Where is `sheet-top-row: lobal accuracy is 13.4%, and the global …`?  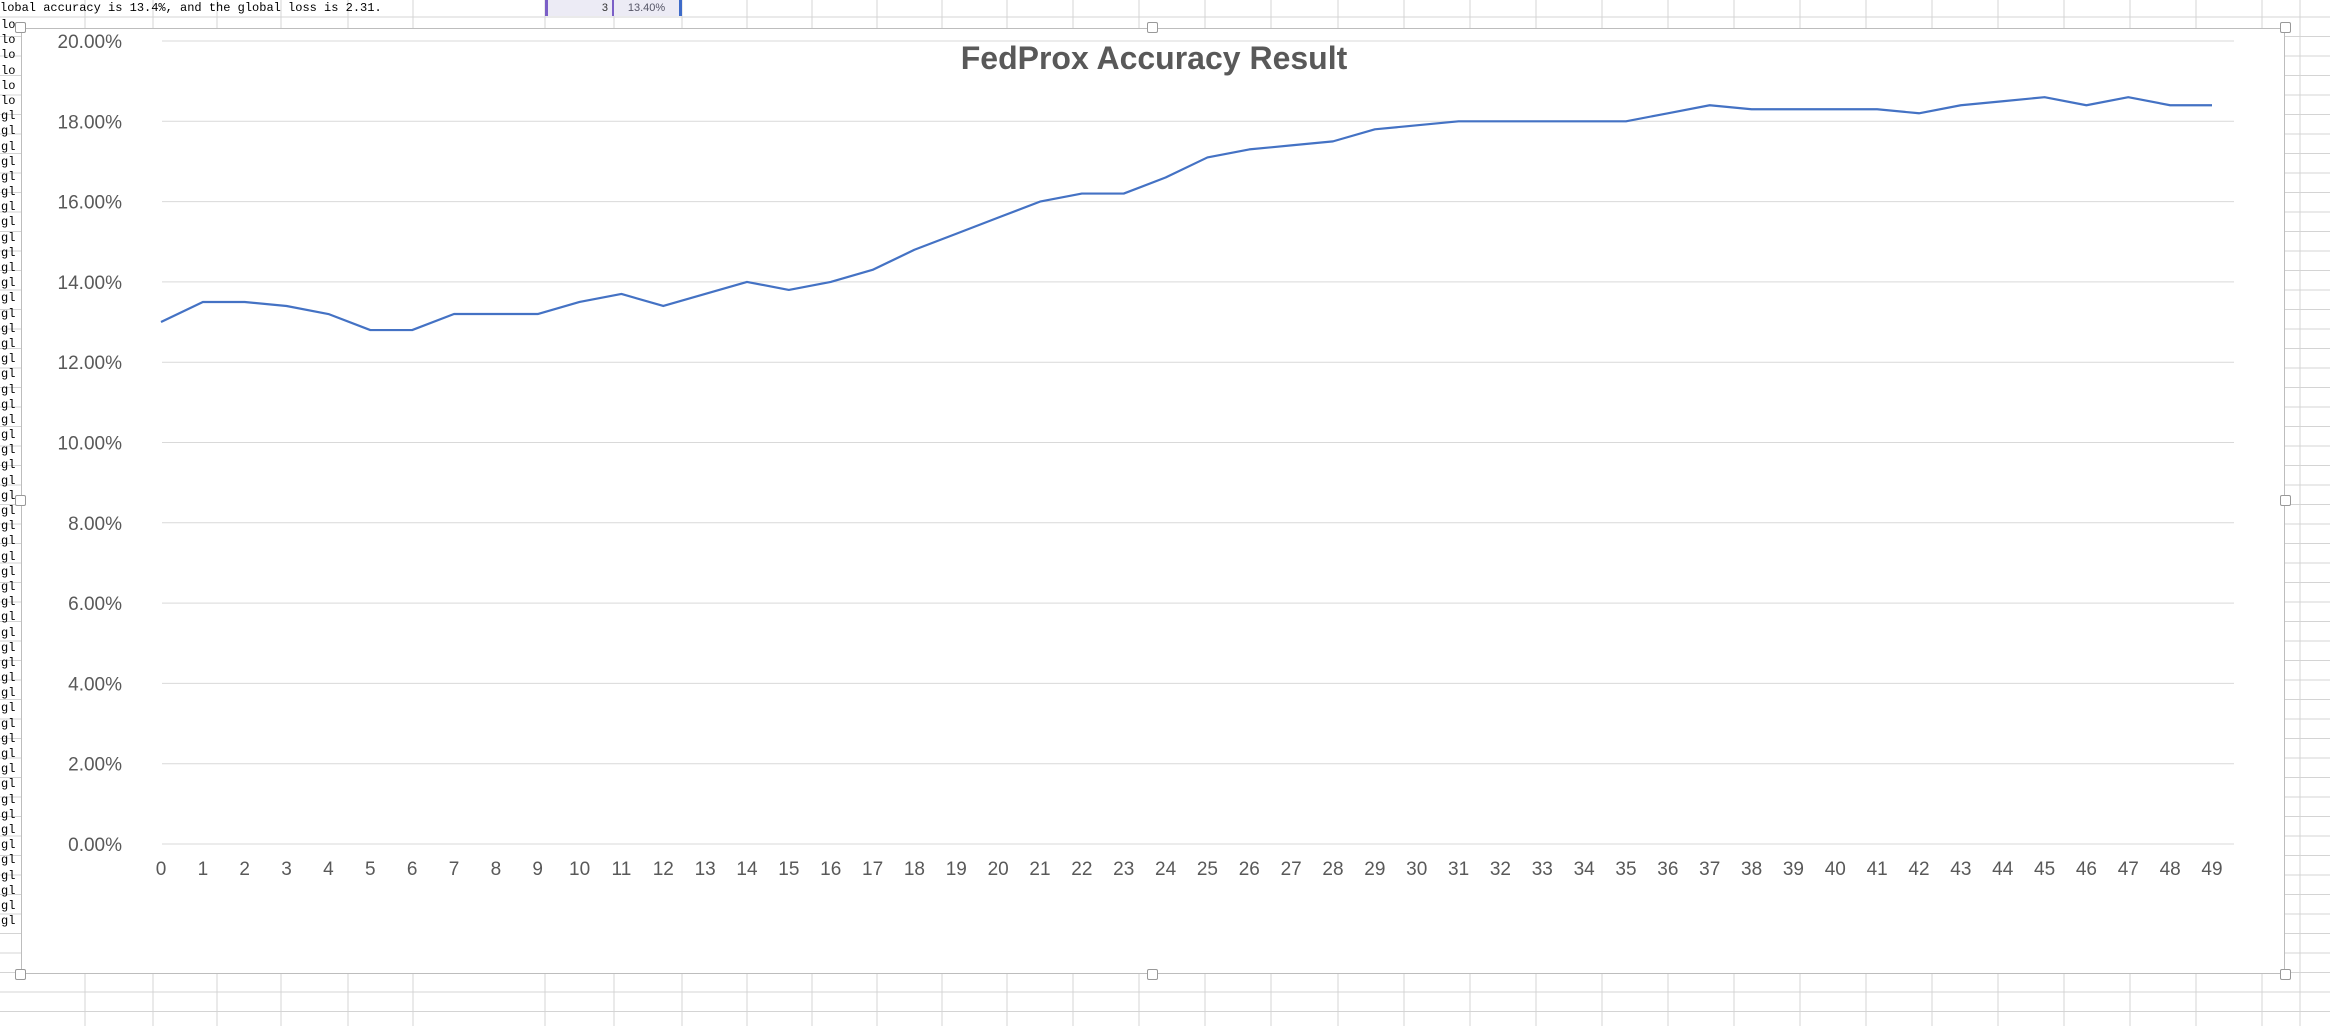
sheet-top-row: lobal accuracy is 13.4%, and the global … is located at coordinates (280, 8).